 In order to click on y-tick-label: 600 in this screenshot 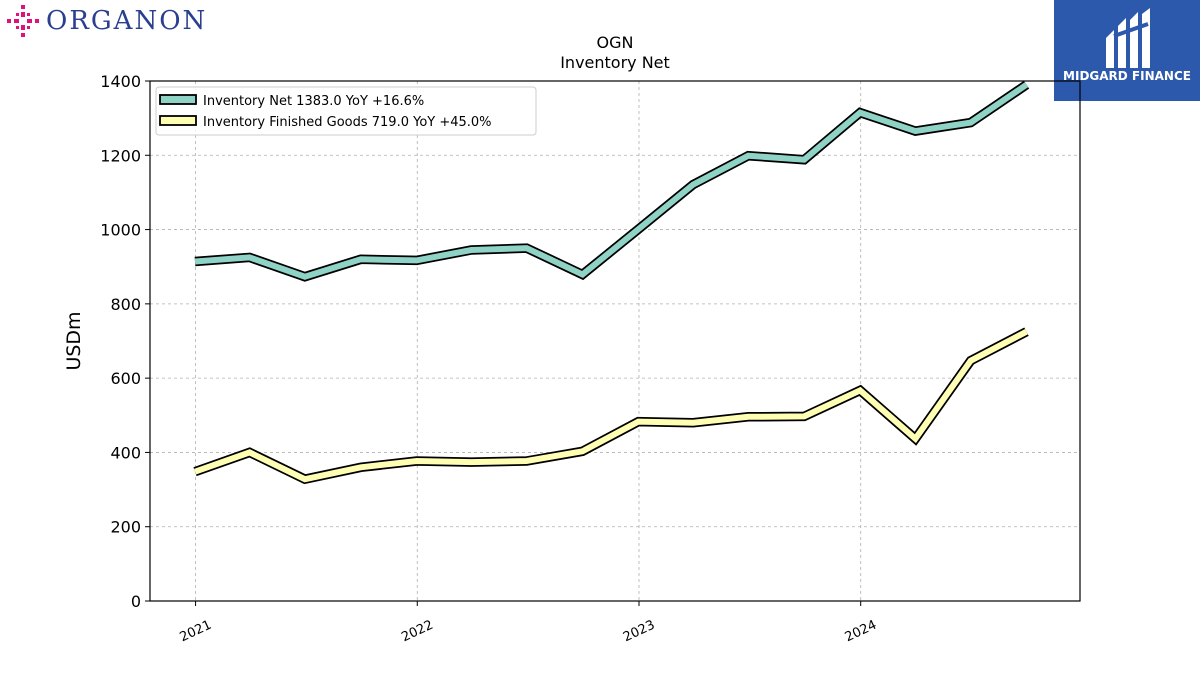, I will do `click(125, 378)`.